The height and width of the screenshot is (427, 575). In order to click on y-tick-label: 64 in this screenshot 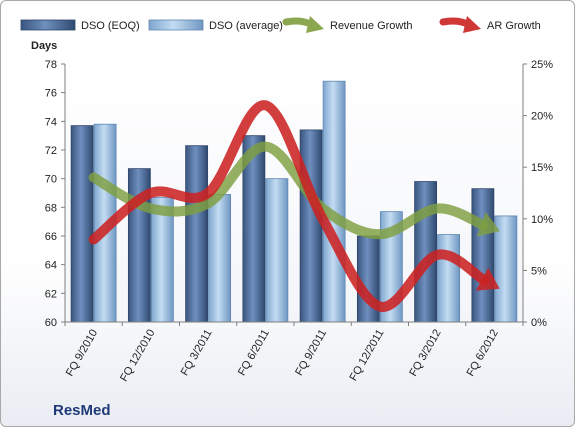, I will do `click(51, 266)`.